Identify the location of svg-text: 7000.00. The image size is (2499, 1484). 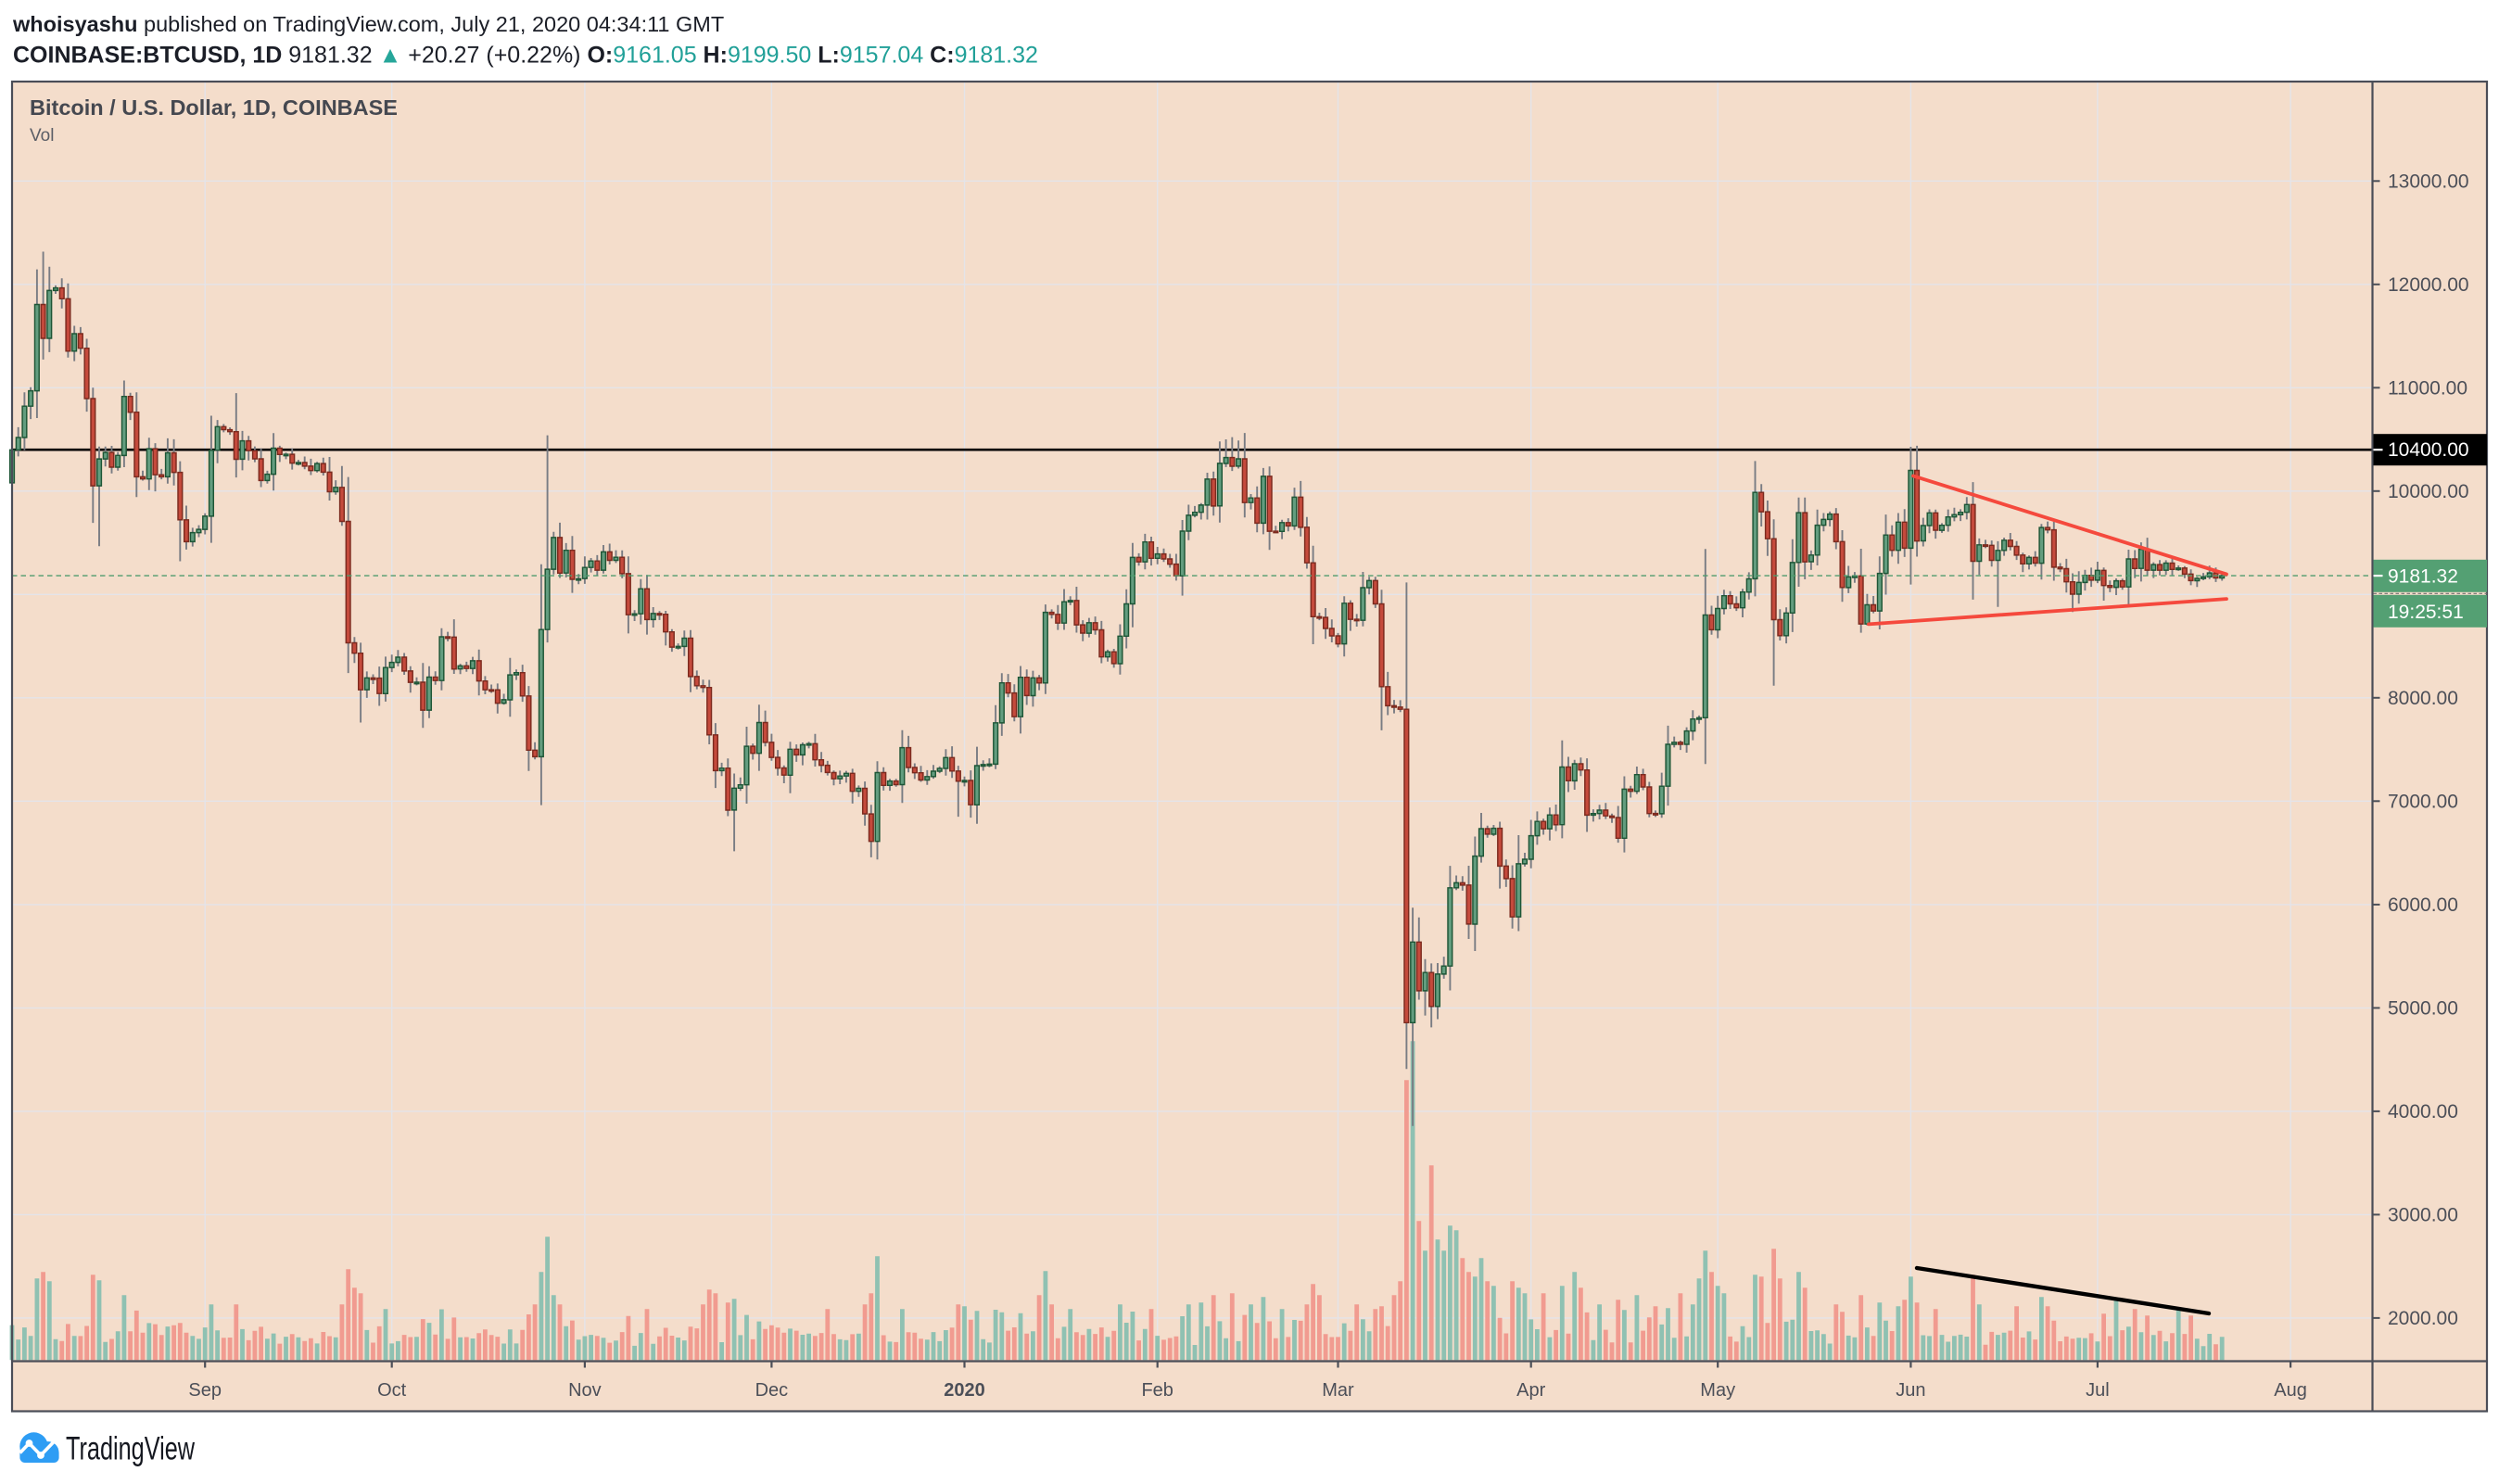
(2423, 801).